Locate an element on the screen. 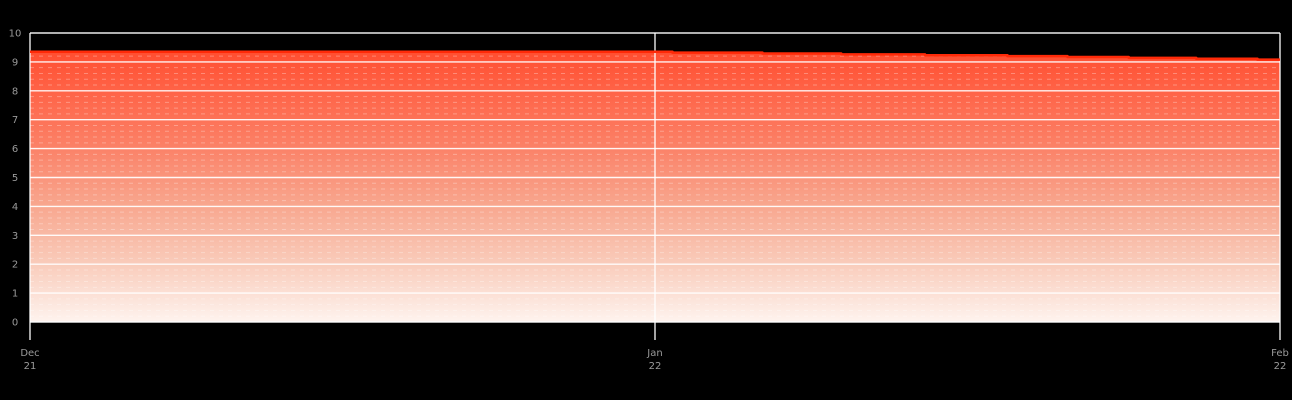 This screenshot has width=1292, height=400. x-axis-label: Dec is located at coordinates (29, 353).